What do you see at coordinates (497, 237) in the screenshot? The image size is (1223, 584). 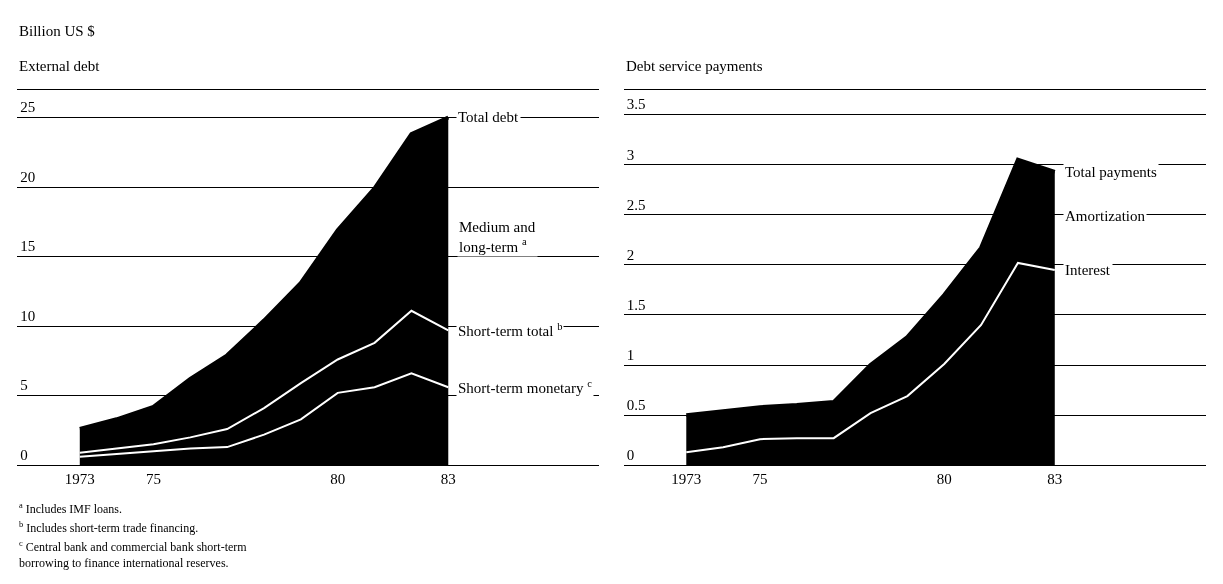 I see `annotation: Medium and long-term $^{a}$` at bounding box center [497, 237].